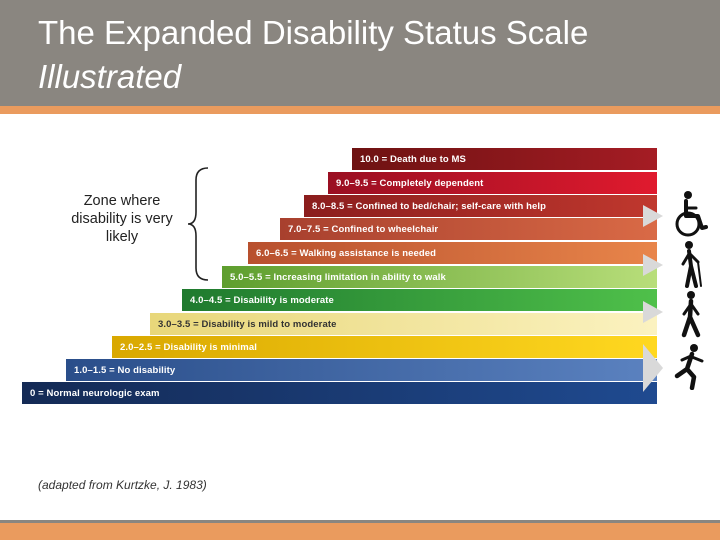  I want to click on arrow-pointer-wheelchair, so click(653, 216).